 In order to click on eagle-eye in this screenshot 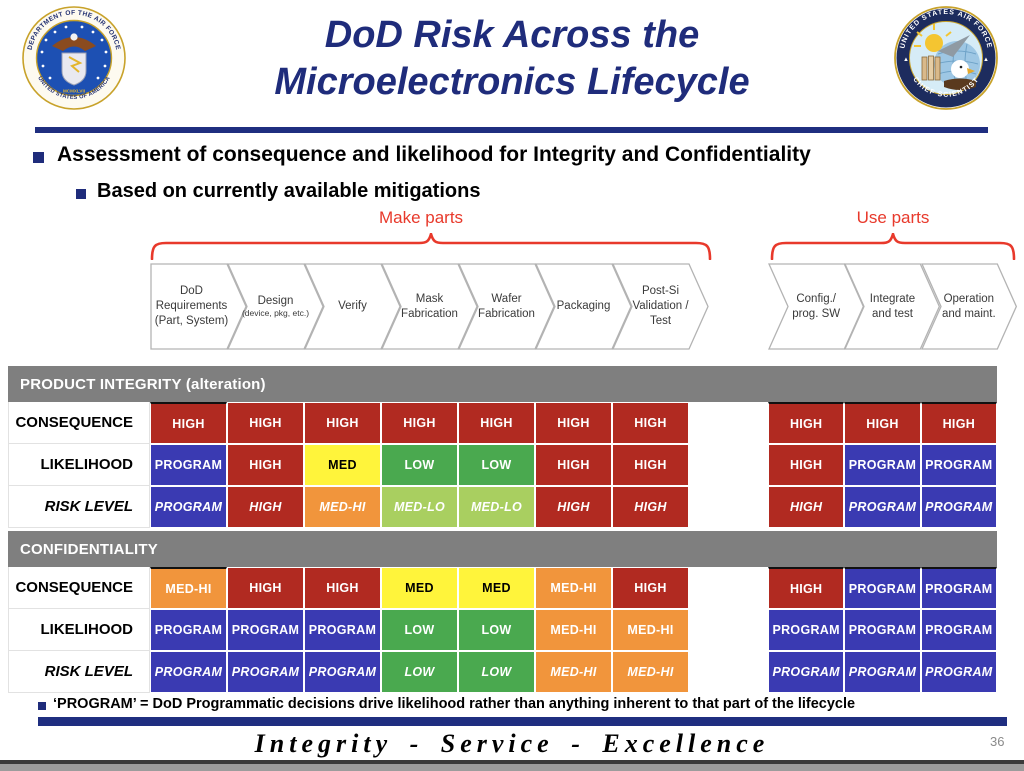, I will do `click(961, 67)`.